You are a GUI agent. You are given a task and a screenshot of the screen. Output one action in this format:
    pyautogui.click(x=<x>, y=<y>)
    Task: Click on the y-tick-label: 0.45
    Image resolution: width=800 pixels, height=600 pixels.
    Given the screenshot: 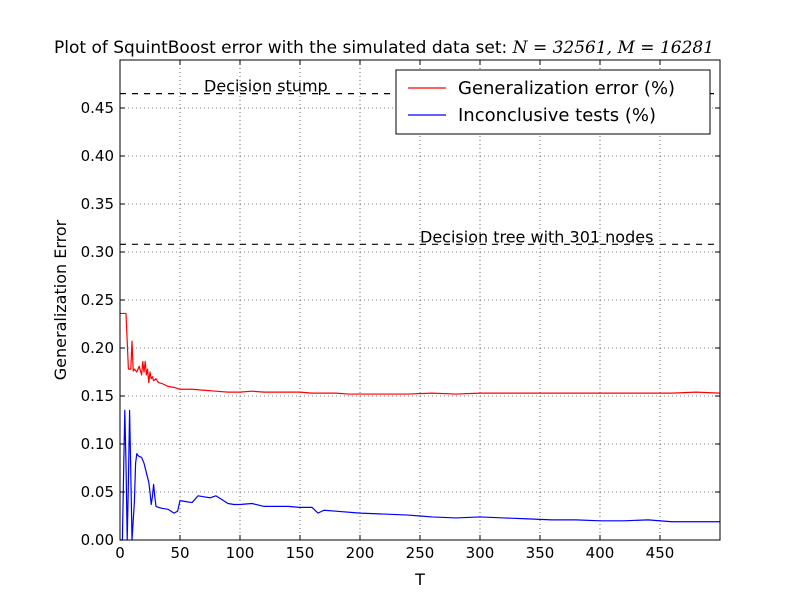 What is the action you would take?
    pyautogui.click(x=97, y=108)
    